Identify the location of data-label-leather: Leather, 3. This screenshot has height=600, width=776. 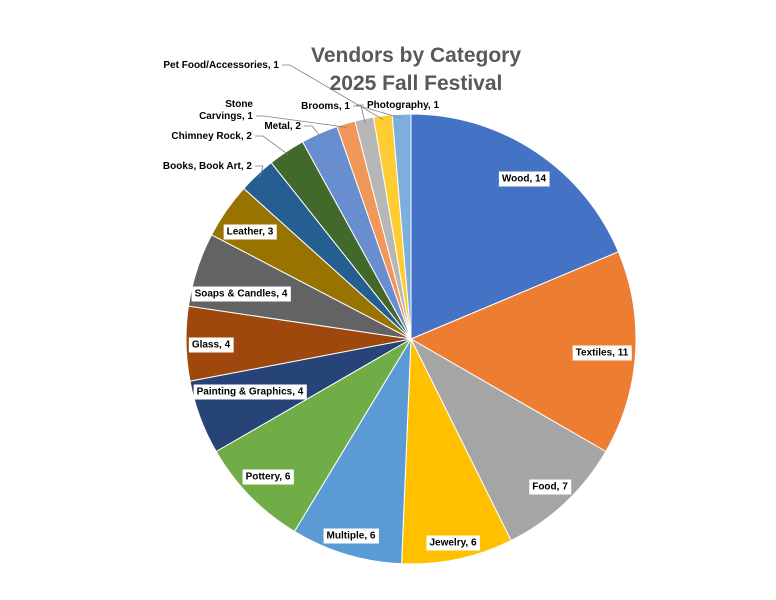
(250, 232).